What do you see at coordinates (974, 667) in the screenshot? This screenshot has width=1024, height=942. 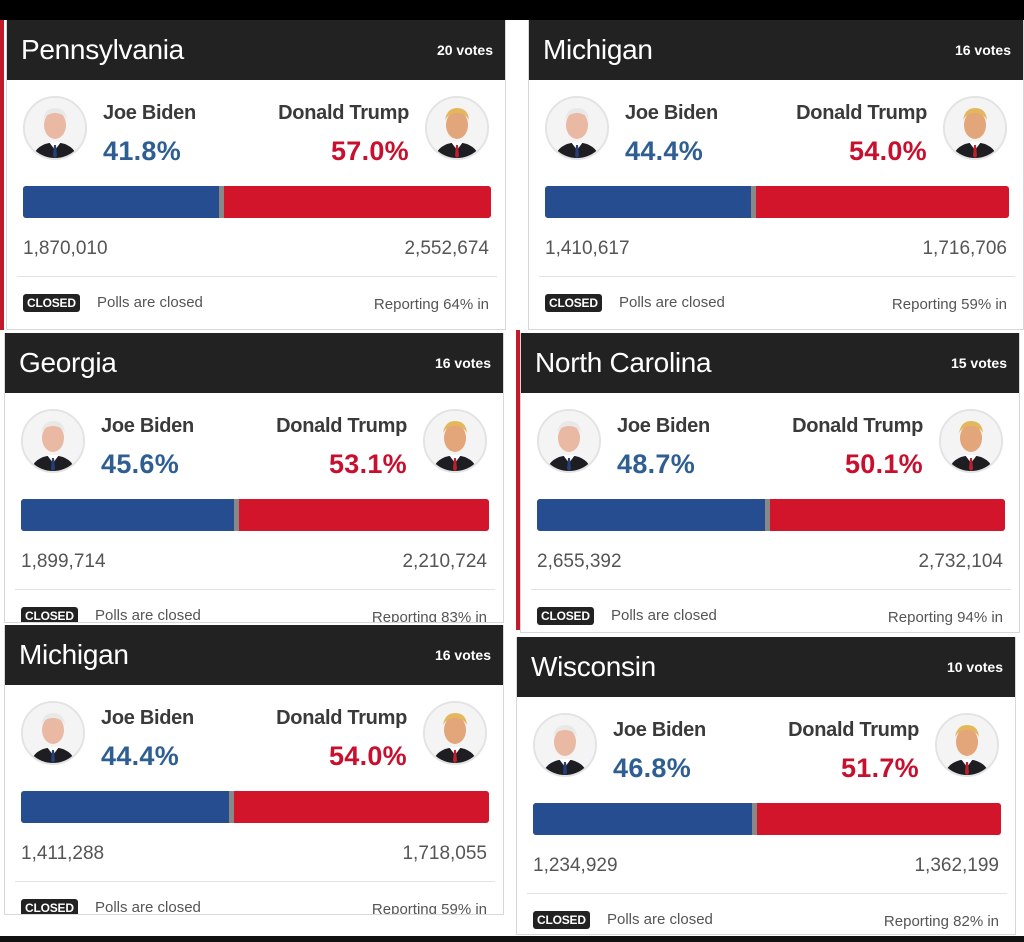 I see `electoral-votes: 10 votes` at bounding box center [974, 667].